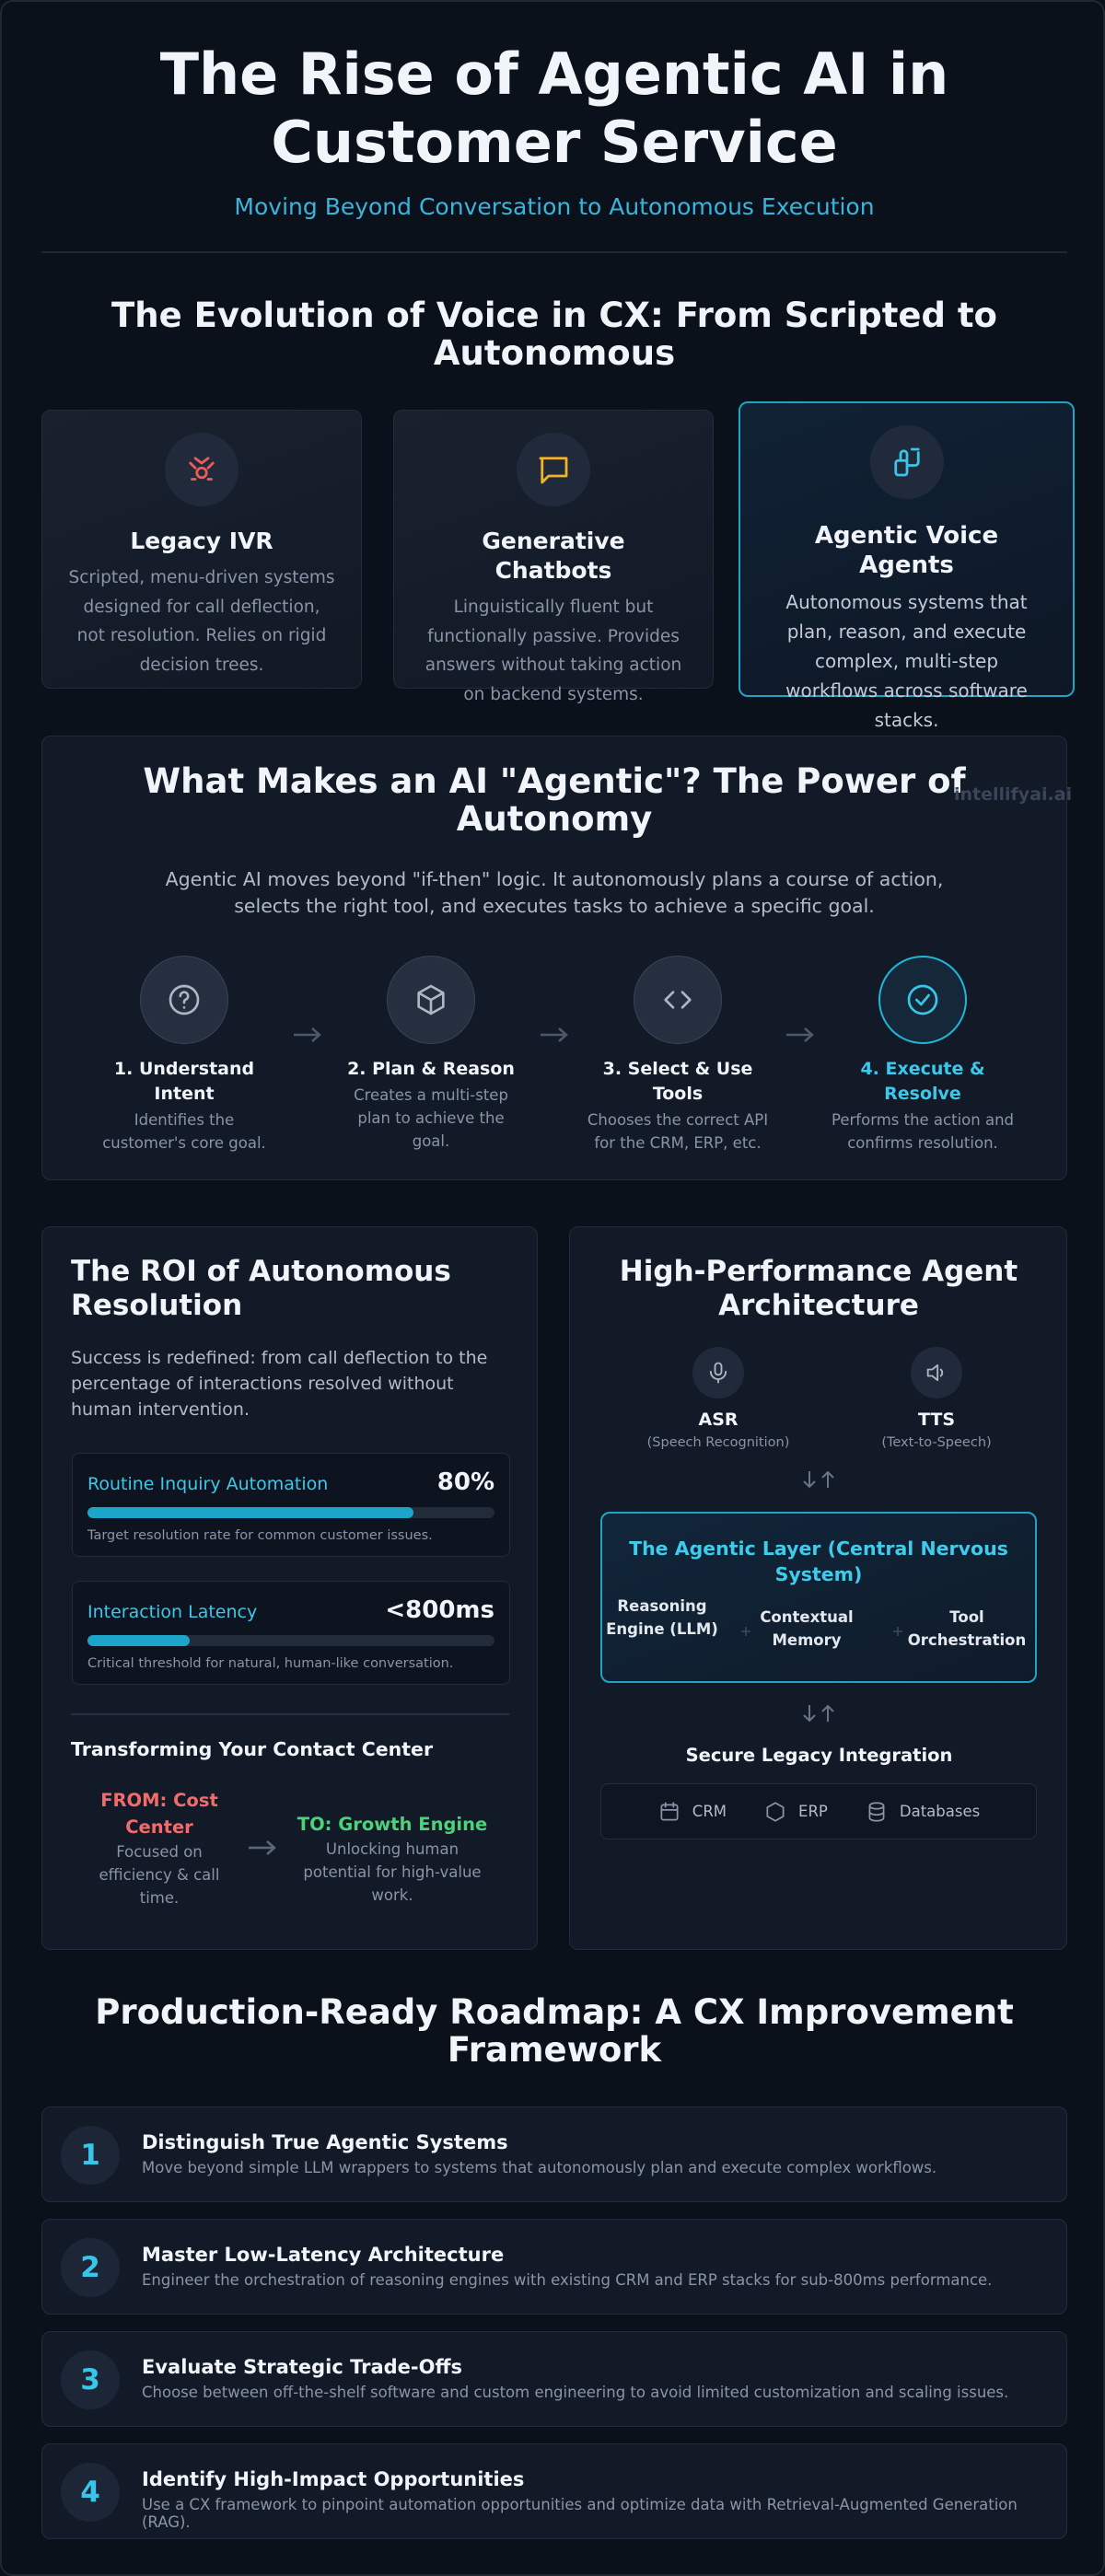 The height and width of the screenshot is (2576, 1105). Describe the element at coordinates (208, 1484) in the screenshot. I see `metric-label: Routine Inquiry Automation` at that location.